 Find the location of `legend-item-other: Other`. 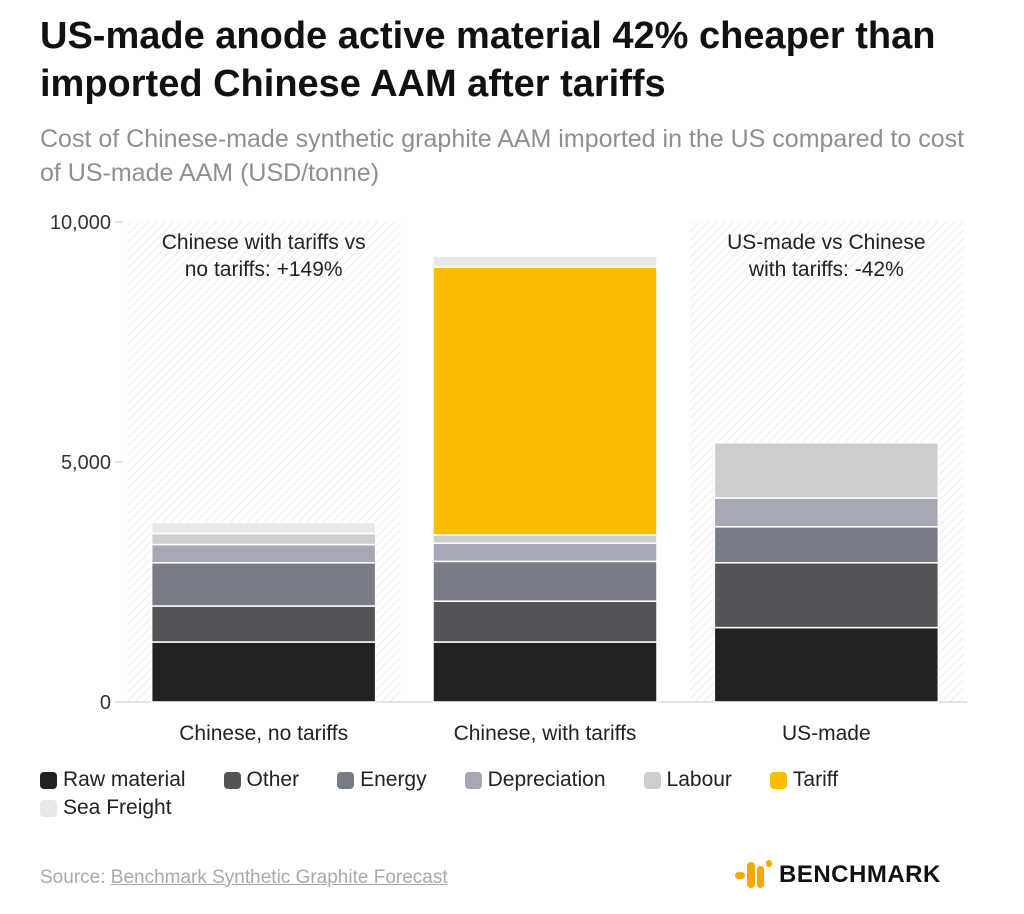

legend-item-other: Other is located at coordinates (261, 780).